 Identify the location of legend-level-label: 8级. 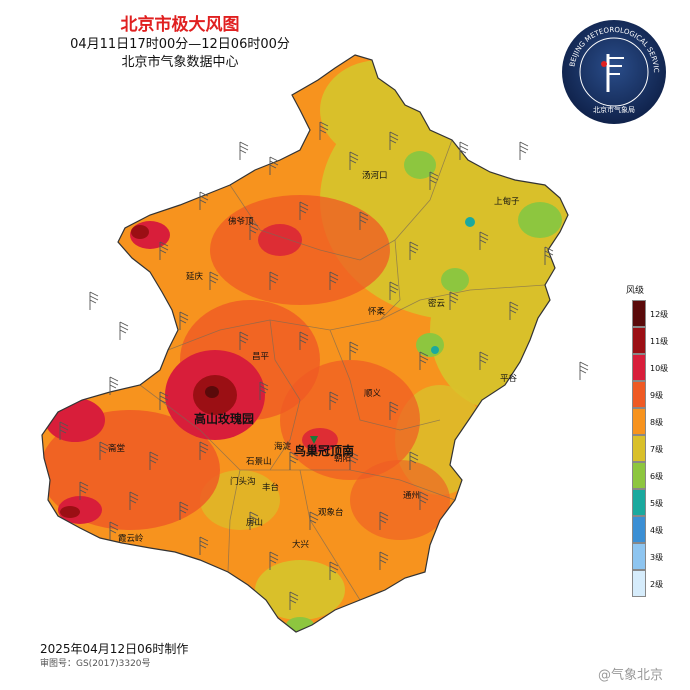
(657, 422).